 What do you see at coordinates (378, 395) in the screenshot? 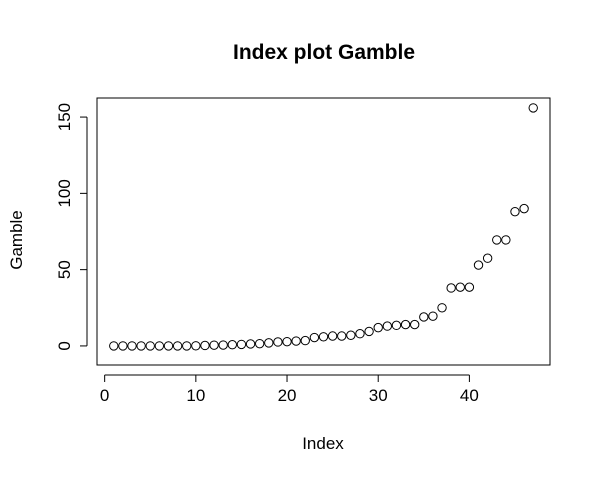
I see `x-tick-label: 30` at bounding box center [378, 395].